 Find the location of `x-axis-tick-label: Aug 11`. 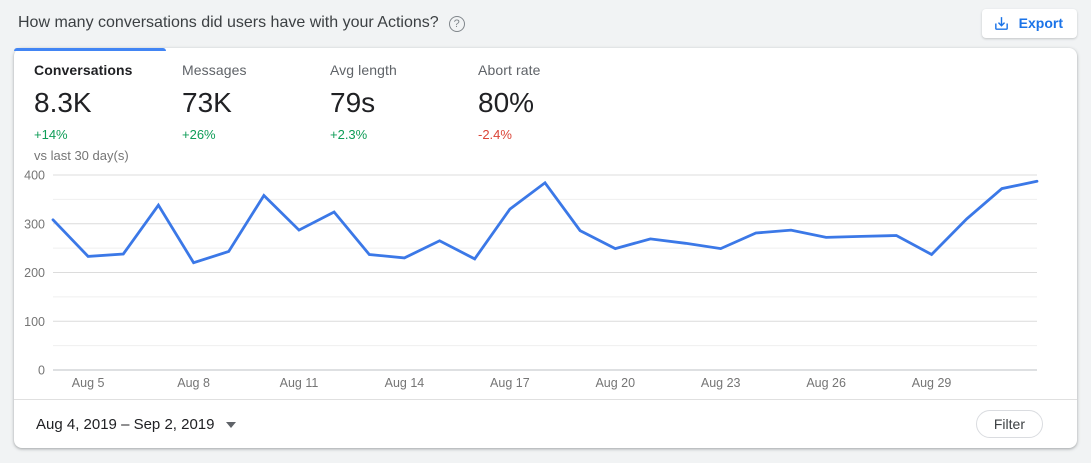

x-axis-tick-label: Aug 11 is located at coordinates (299, 383).